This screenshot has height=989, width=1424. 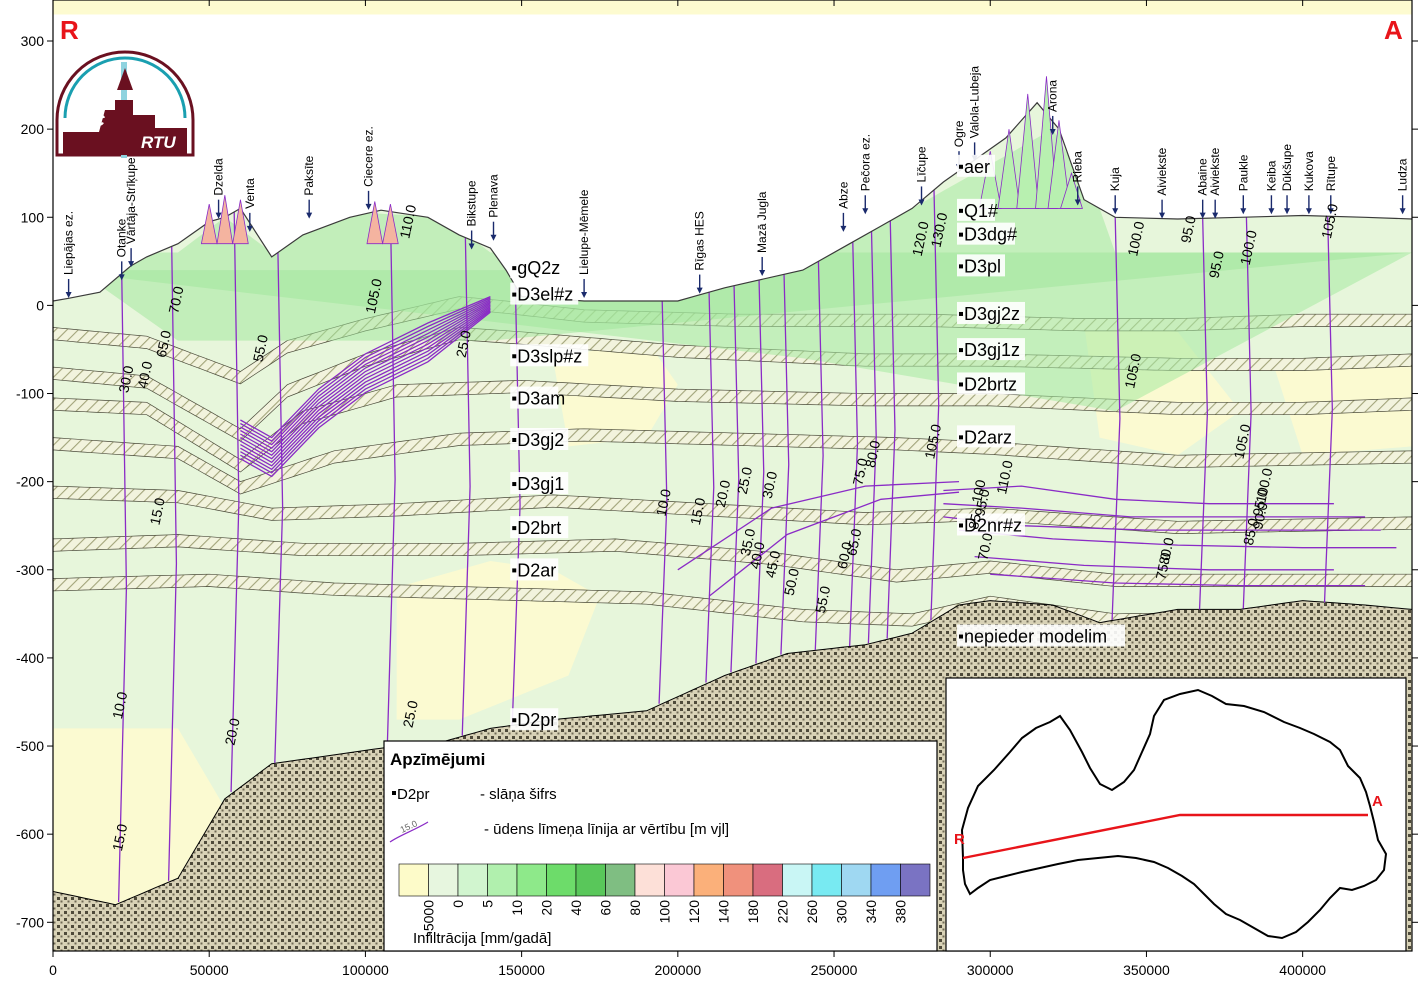 What do you see at coordinates (783, 912) in the screenshot?
I see `colorbar-tick-label: 220` at bounding box center [783, 912].